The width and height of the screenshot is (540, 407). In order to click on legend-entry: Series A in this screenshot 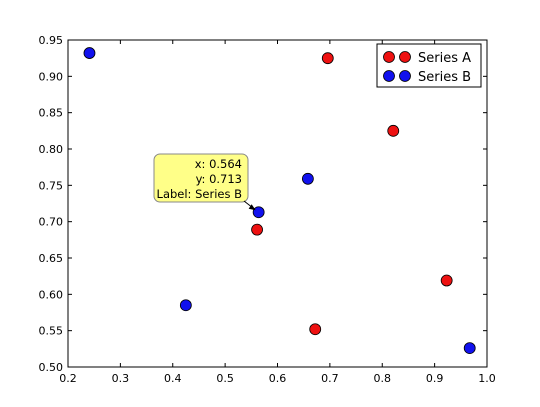, I will do `click(427, 58)`.